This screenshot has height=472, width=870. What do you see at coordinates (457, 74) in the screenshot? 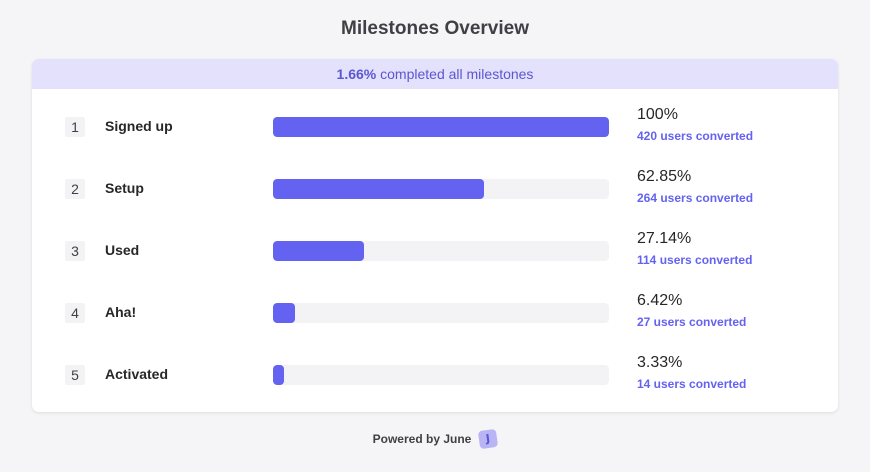
I see `summary-text: completed all milestones` at bounding box center [457, 74].